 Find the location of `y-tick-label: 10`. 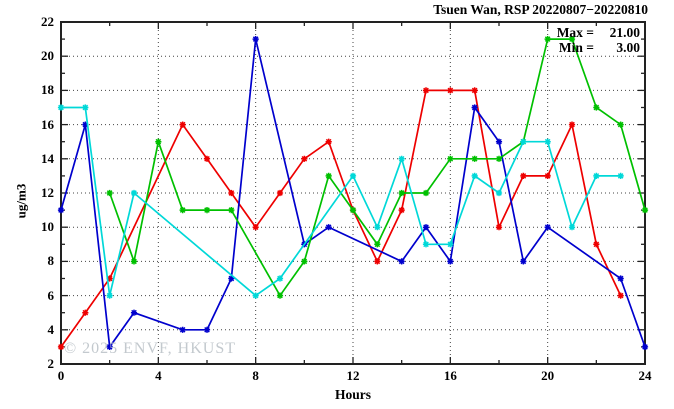

y-tick-label: 10 is located at coordinates (47, 227).